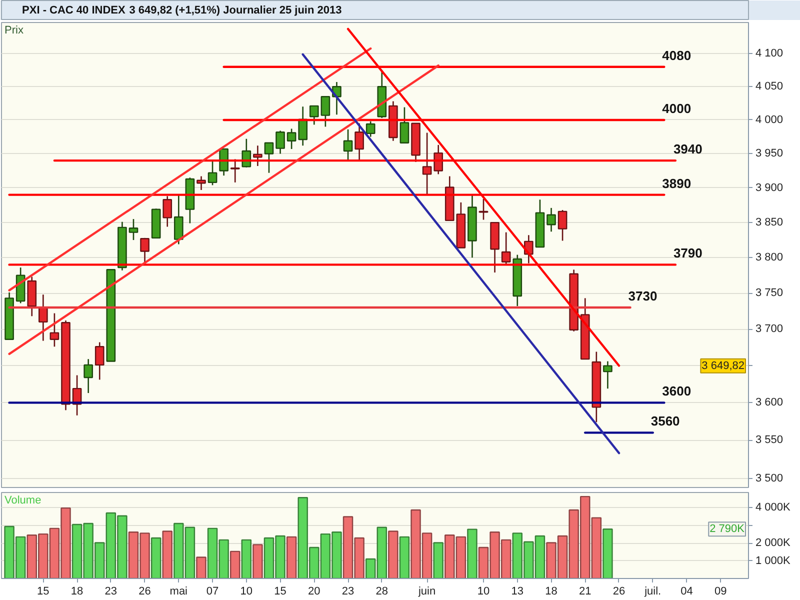 This screenshot has width=800, height=600. Describe the element at coordinates (74, 10) in the screenshot. I see `chart-title: PXI - CAC 40 INDEX` at that location.